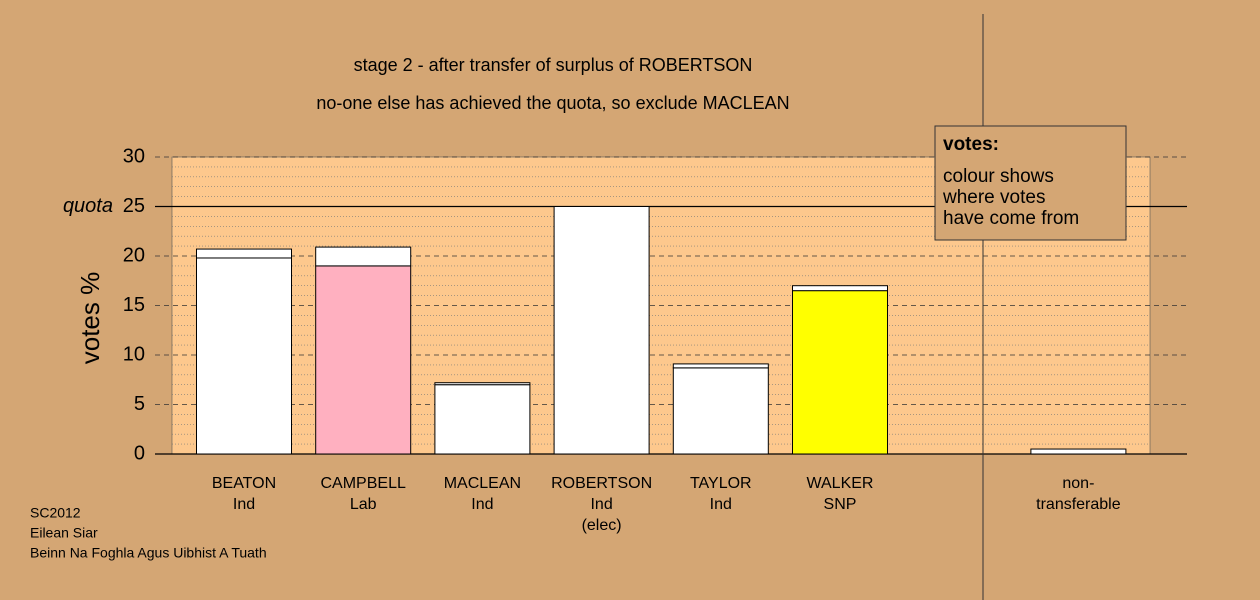 This screenshot has width=1260, height=600. What do you see at coordinates (602, 525) in the screenshot?
I see `x-tick-label: (elec)` at bounding box center [602, 525].